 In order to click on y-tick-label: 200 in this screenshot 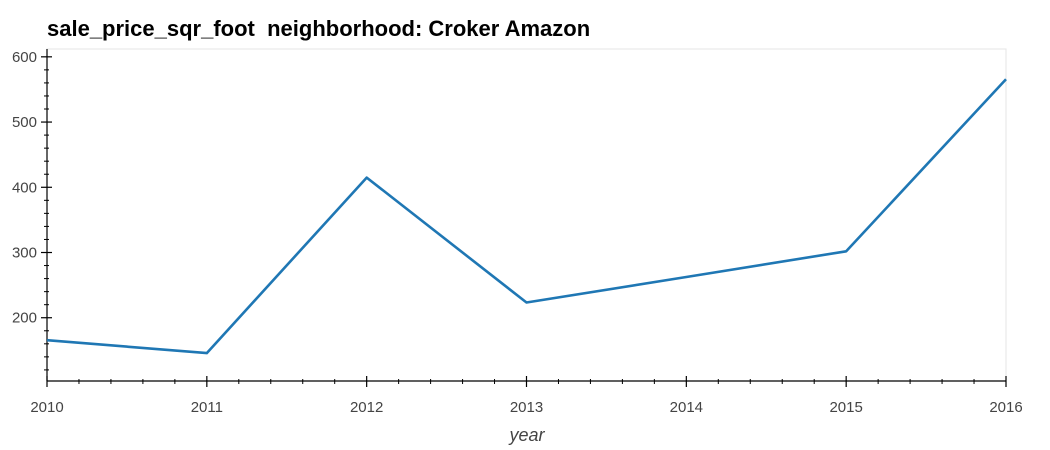, I will do `click(24, 318)`.